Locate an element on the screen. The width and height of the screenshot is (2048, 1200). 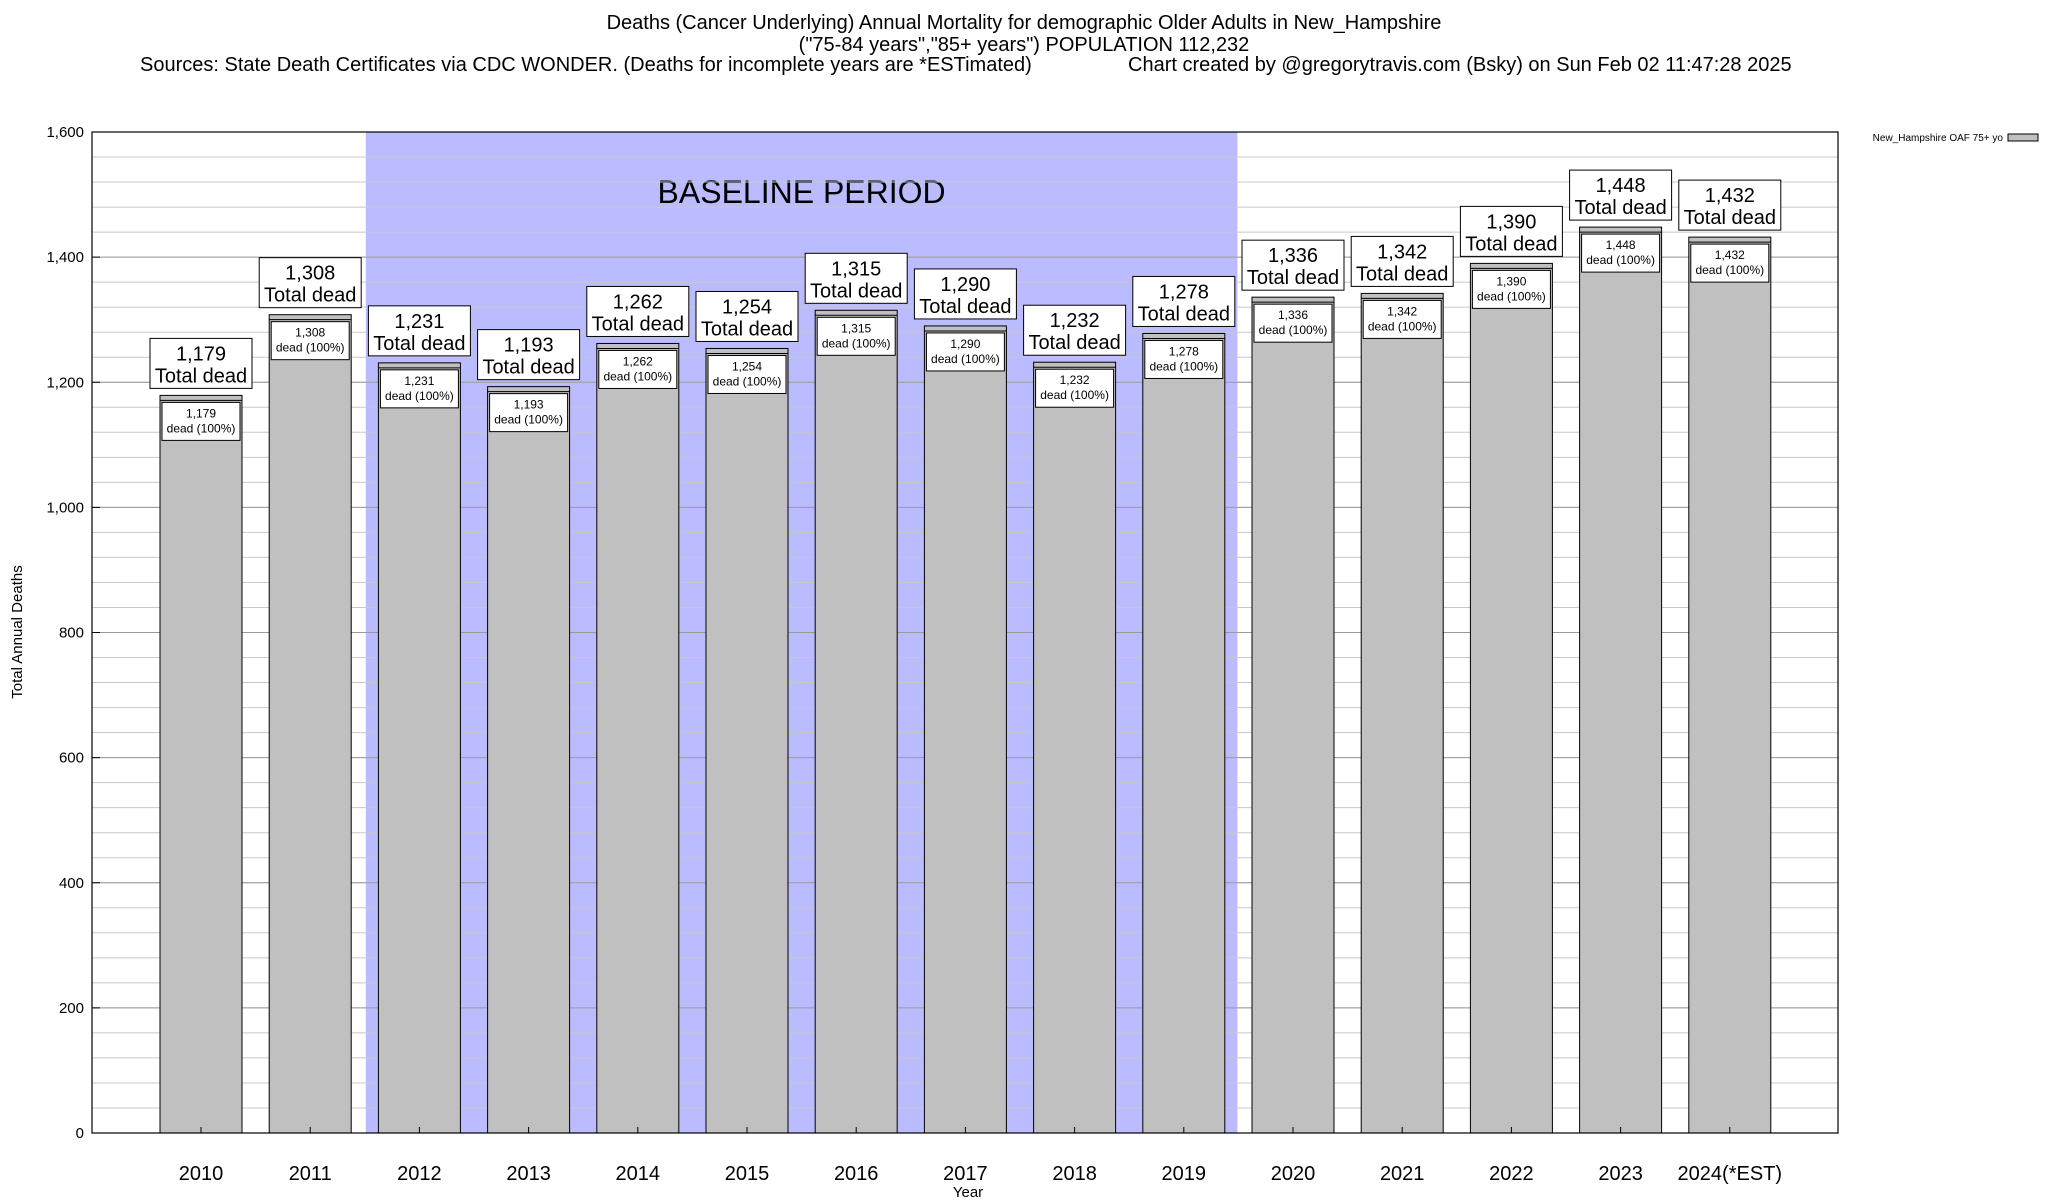
total-value-label: 1,390 is located at coordinates (1511, 222).